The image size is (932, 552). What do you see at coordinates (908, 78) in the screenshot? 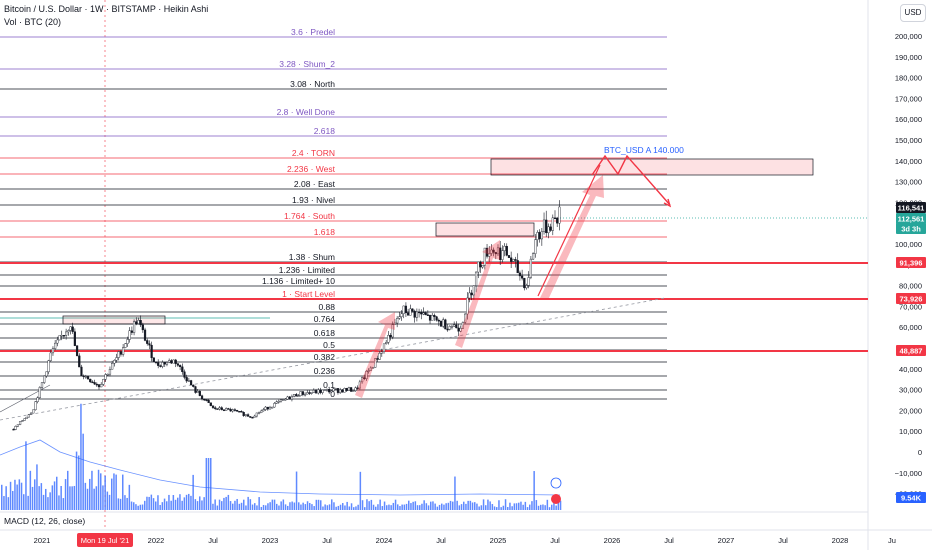
I see `y-tick-label: 180,000` at bounding box center [908, 78].